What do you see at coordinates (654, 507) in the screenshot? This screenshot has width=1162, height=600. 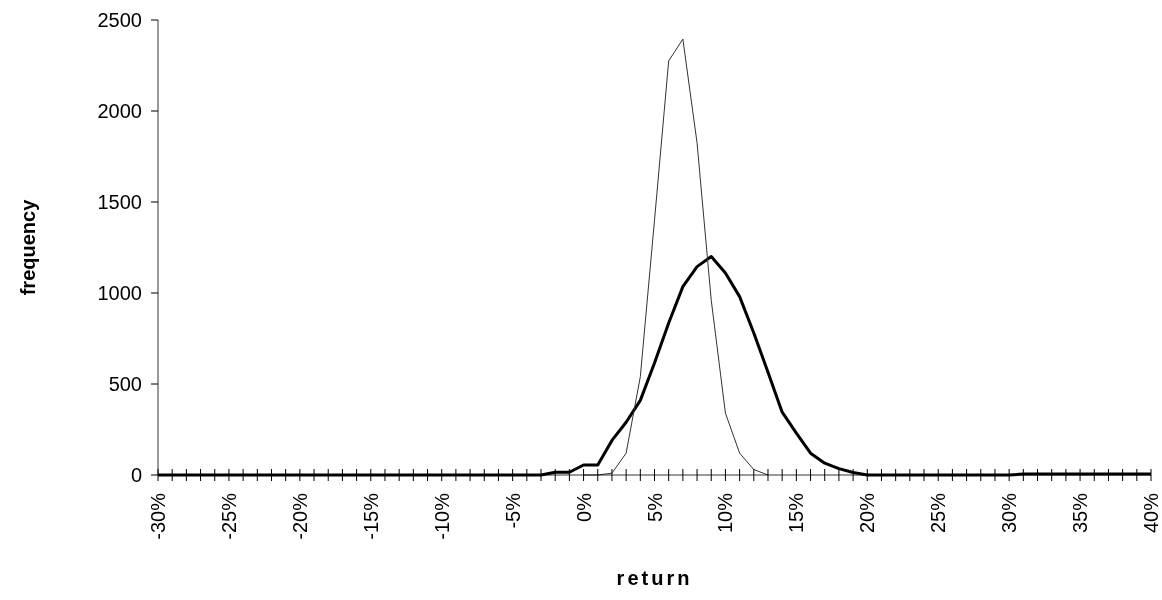 I see `x-tick-label: 5%` at bounding box center [654, 507].